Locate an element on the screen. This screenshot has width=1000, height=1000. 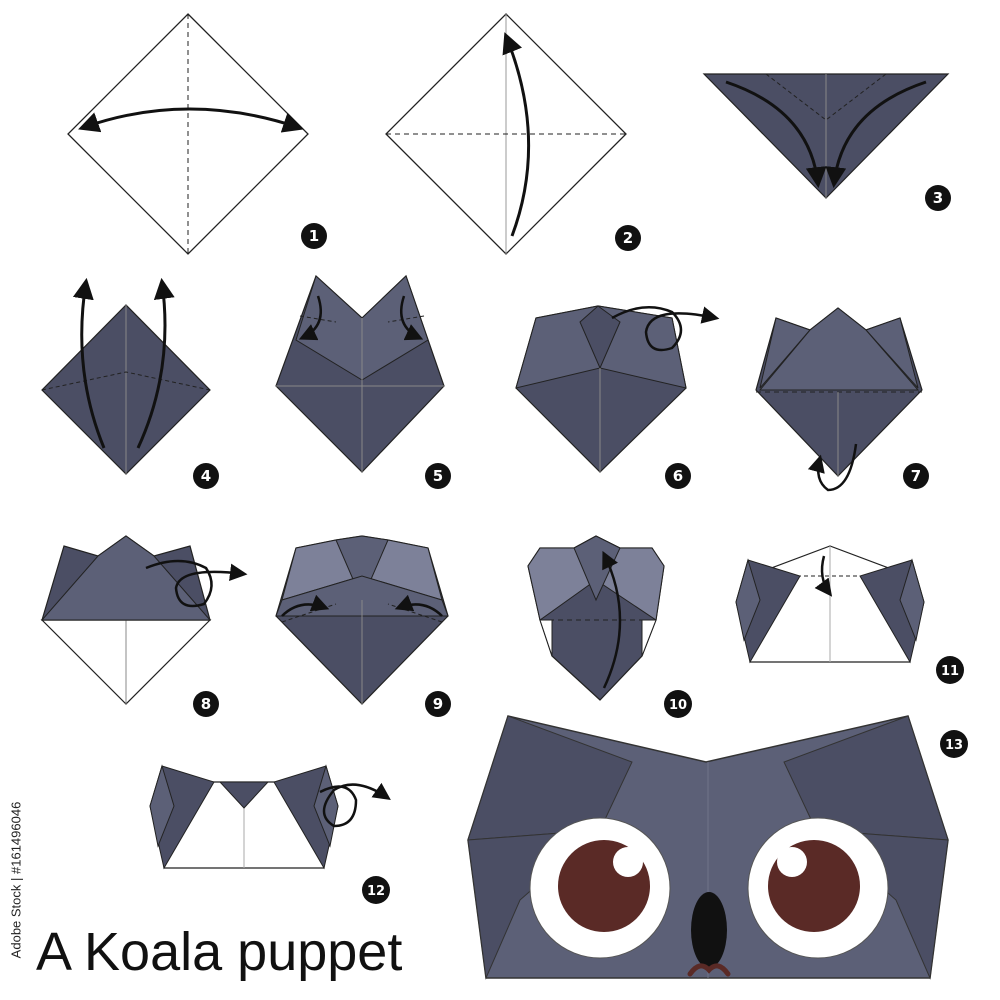
step-badge-1: 1 is located at coordinates (314, 236).